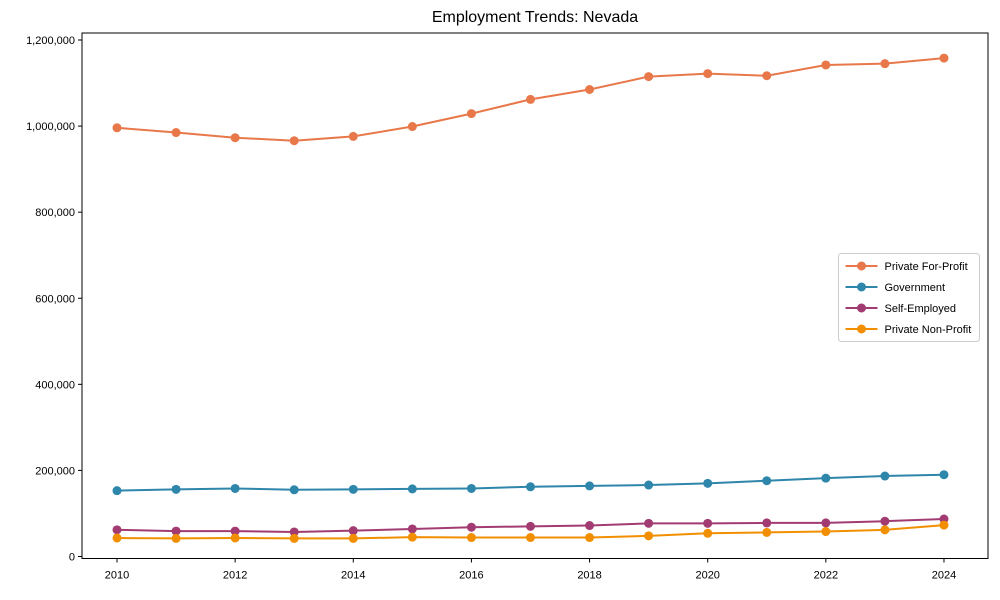  Describe the element at coordinates (471, 576) in the screenshot. I see `x-axis-tick-label: 2016` at that location.